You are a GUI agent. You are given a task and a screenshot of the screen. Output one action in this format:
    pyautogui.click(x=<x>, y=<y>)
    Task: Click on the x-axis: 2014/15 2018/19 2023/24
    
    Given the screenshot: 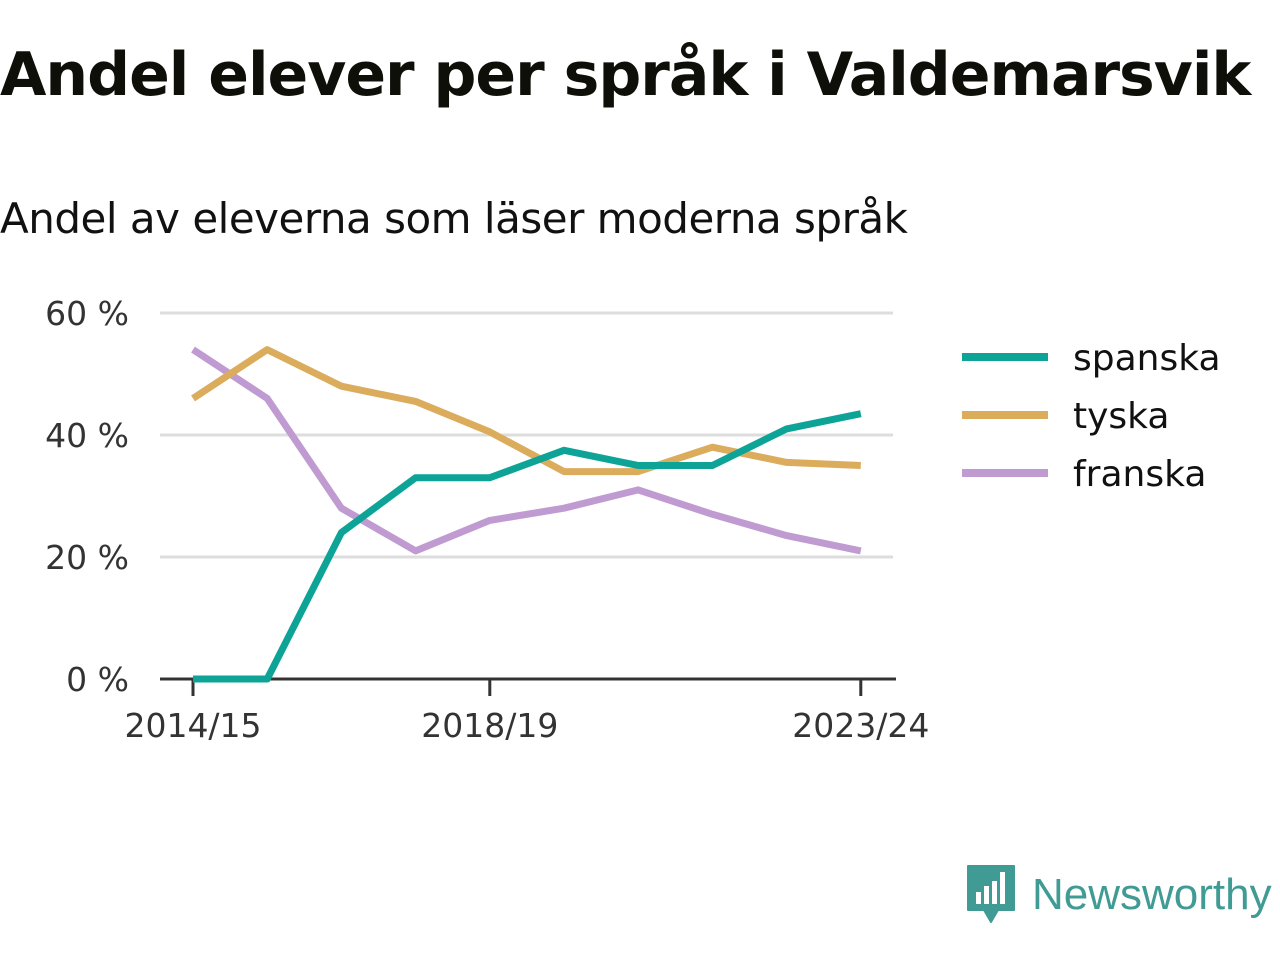 What is the action you would take?
    pyautogui.click(x=526, y=711)
    